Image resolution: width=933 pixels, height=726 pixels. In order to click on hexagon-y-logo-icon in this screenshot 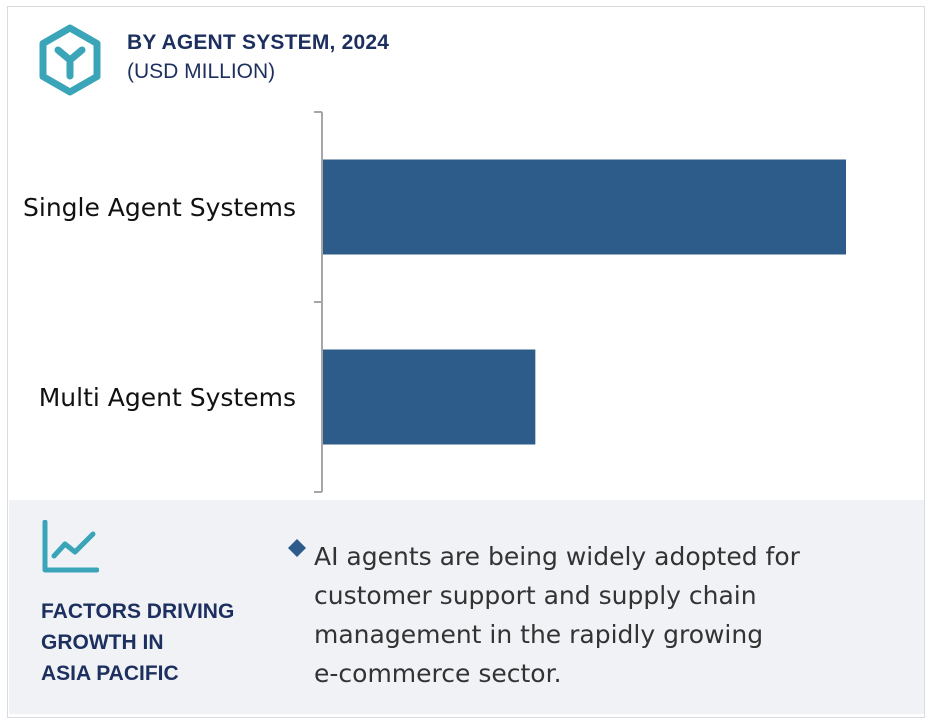, I will do `click(70, 60)`.